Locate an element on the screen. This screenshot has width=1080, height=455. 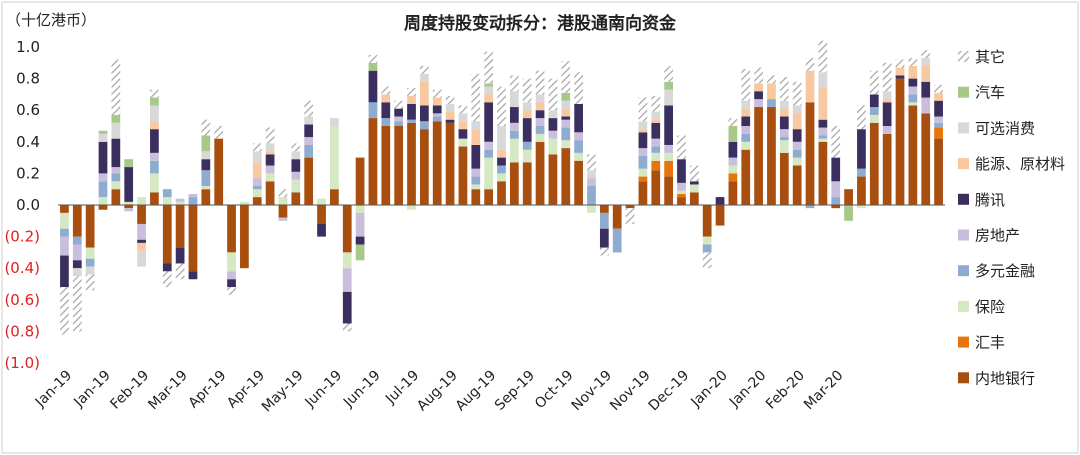
y-tick-label: 0.4 is located at coordinates (28, 142).